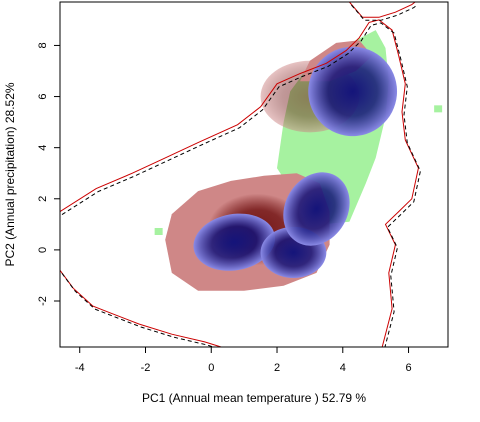 The width and height of the screenshot is (480, 422). Describe the element at coordinates (43, 96) in the screenshot. I see `y-tick-label: 6` at that location.